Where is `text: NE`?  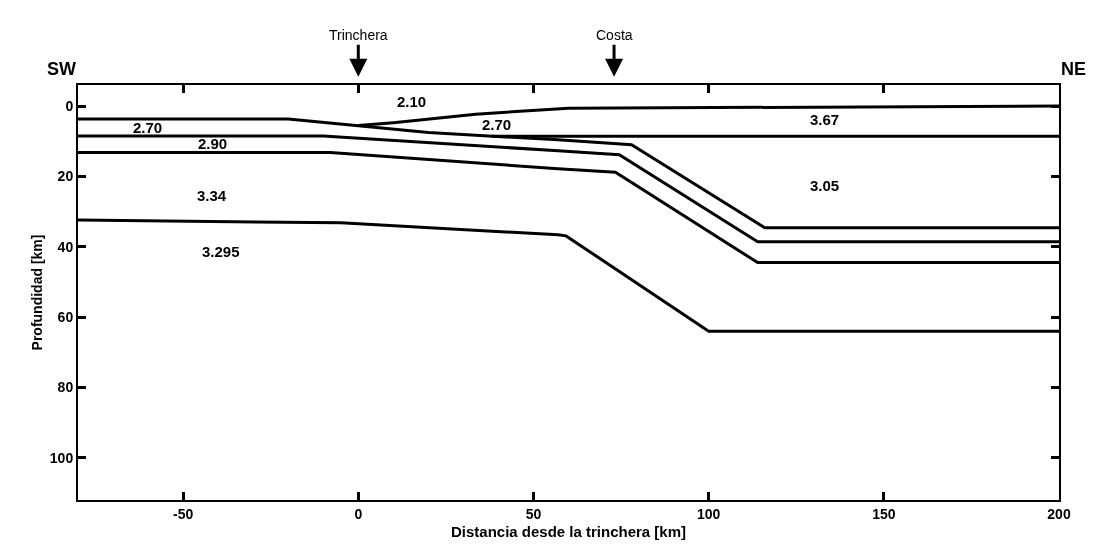 text: NE is located at coordinates (1074, 69).